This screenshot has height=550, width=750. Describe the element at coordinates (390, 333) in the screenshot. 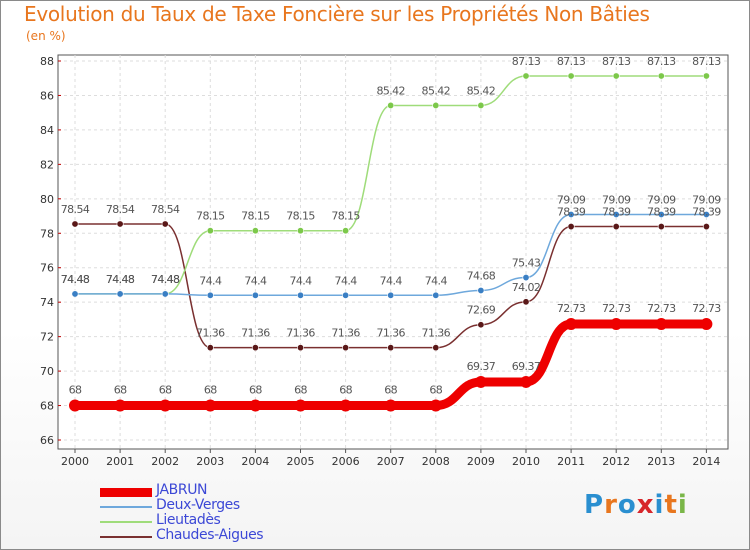

I see `data-label: 71.36` at that location.